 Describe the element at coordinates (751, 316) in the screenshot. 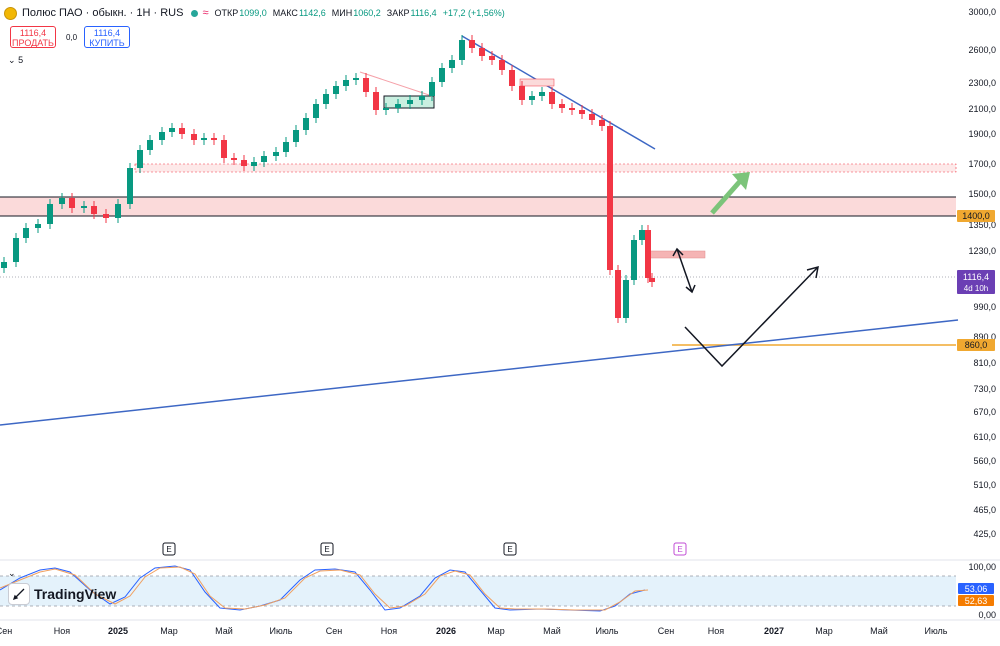

I see `drawing-v-path` at that location.